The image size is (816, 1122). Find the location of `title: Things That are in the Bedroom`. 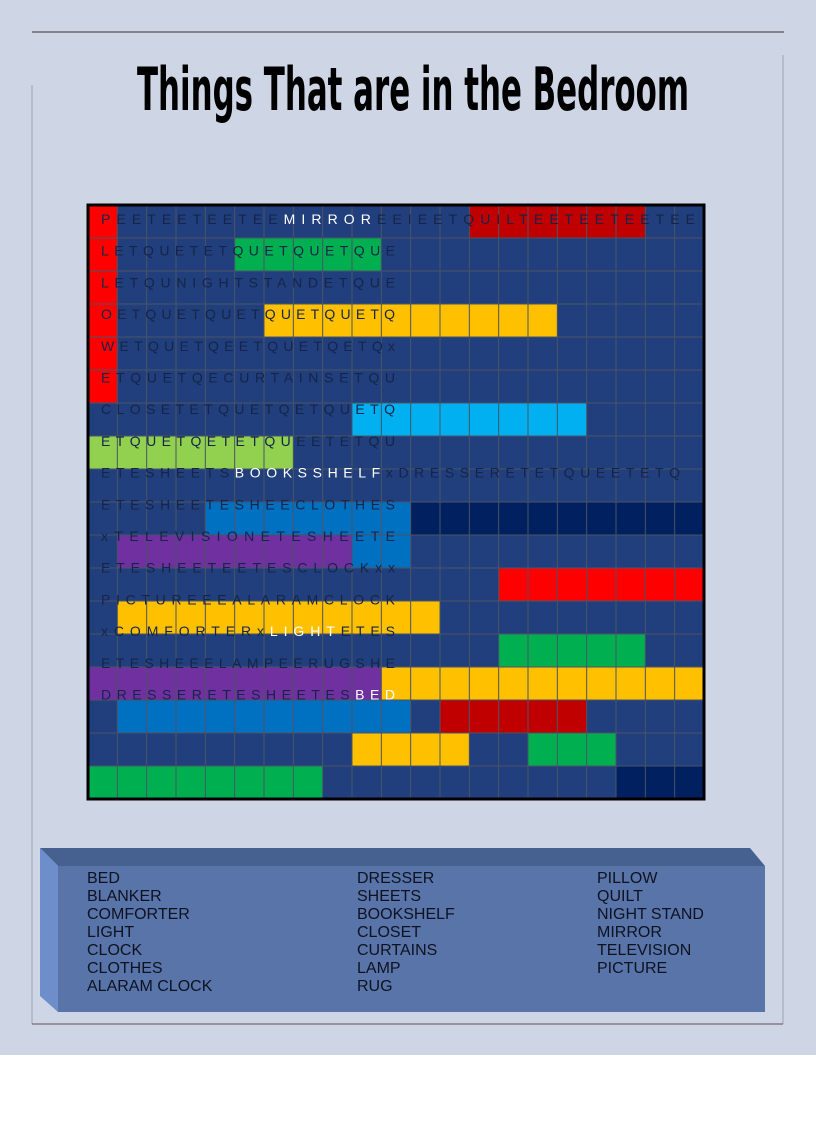

title: Things That are in the Bedroom is located at coordinates (413, 90).